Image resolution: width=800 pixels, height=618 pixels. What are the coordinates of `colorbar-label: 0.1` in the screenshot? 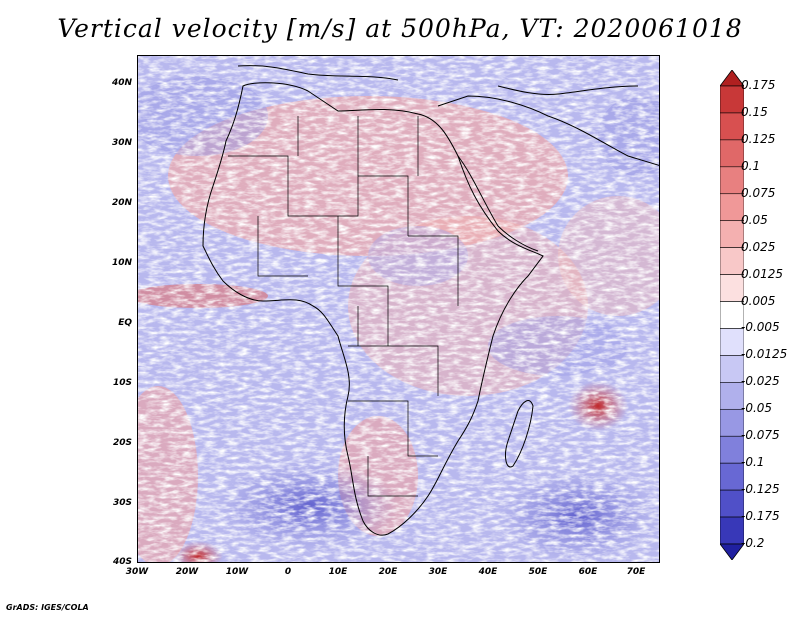 It's located at (751, 165).